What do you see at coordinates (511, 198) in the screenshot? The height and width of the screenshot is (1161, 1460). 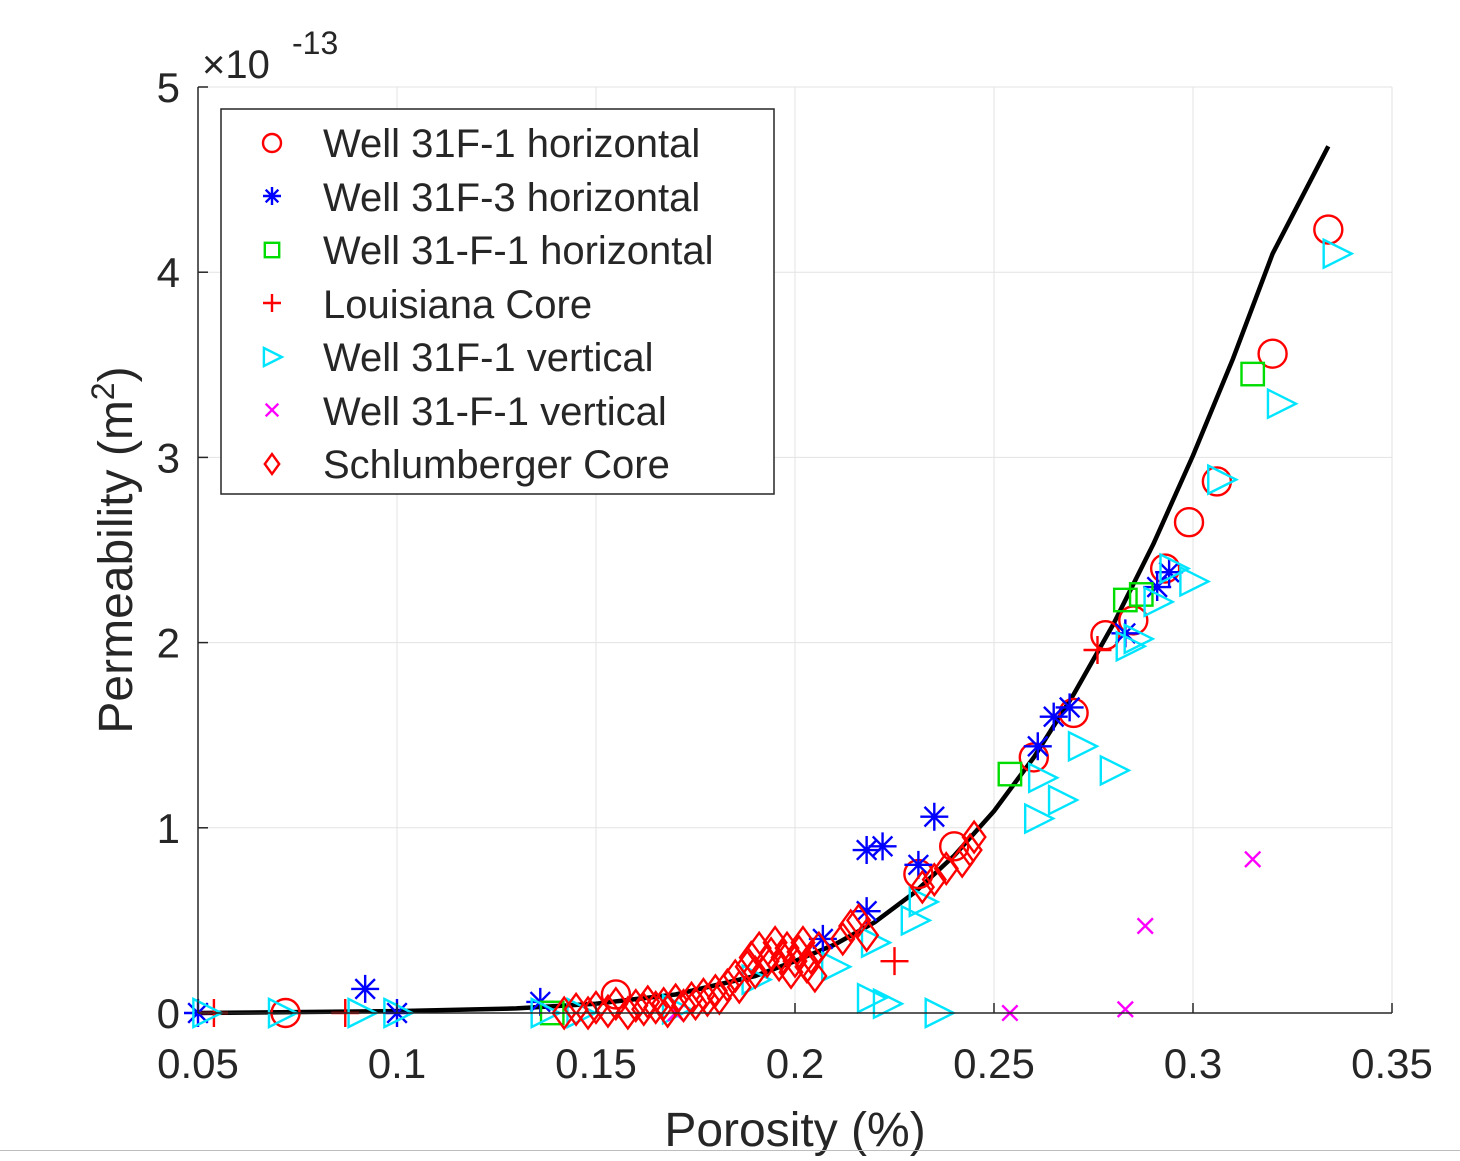 I see `legend-label-well-31f-3-horizontal: Well 31F-3 horizontal` at bounding box center [511, 198].